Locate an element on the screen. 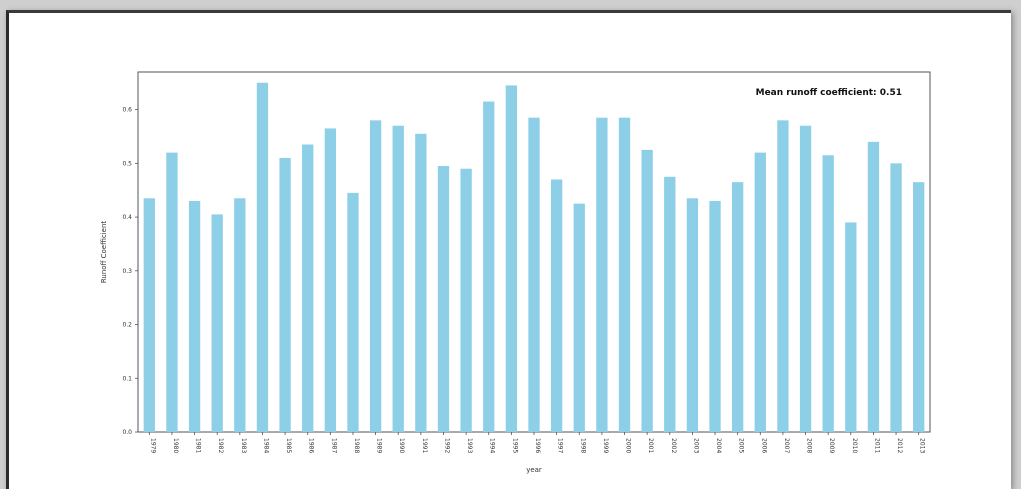 The width and height of the screenshot is (1021, 489). x-tick-label: 2010 is located at coordinates (854, 445).